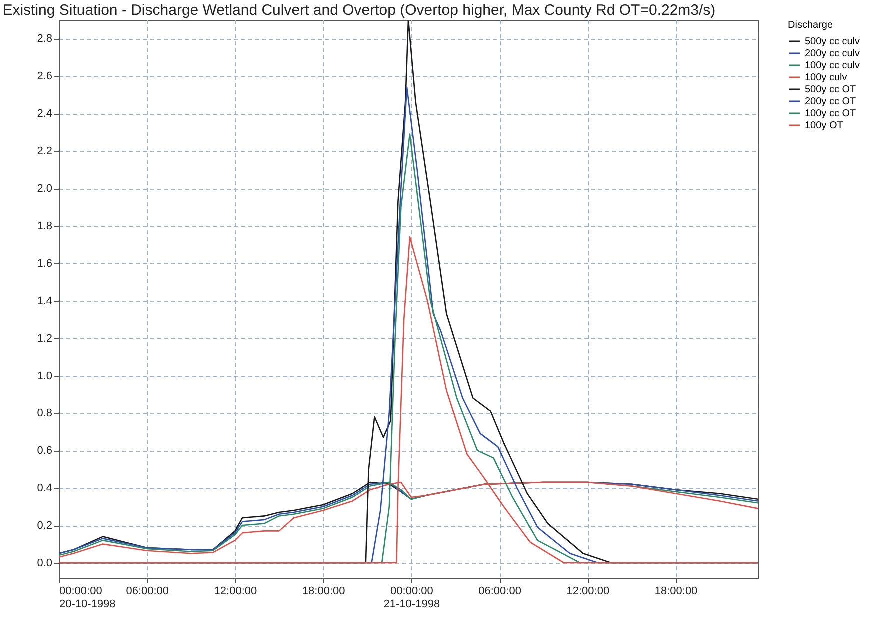 The width and height of the screenshot is (891, 618). I want to click on legend-label: 500y cc OT, so click(830, 90).